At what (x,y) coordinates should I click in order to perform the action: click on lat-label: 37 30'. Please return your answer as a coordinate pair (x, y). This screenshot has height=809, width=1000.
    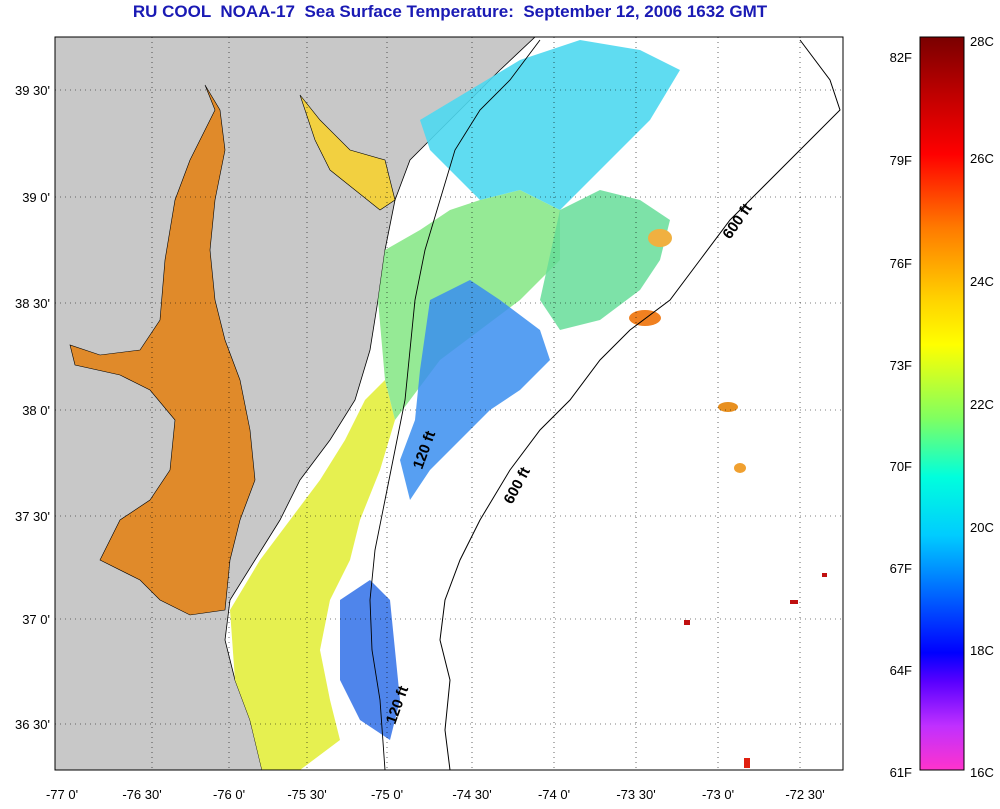
    Looking at the image, I should click on (32, 516).